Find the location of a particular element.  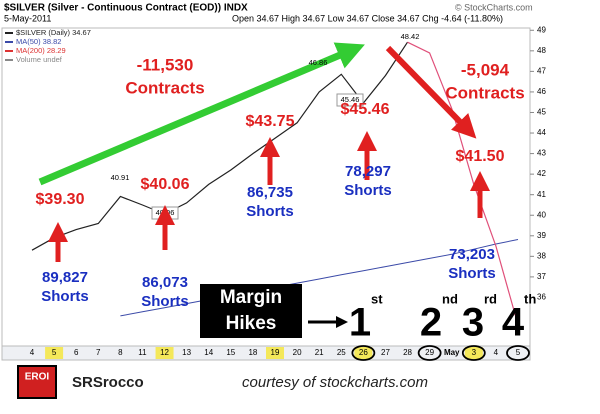

y-tick-label: 49 is located at coordinates (541, 29).